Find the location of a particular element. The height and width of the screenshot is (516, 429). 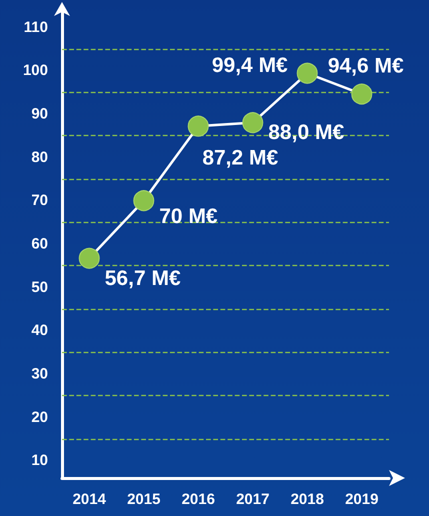

text: 56,7 M€ is located at coordinates (142, 278).